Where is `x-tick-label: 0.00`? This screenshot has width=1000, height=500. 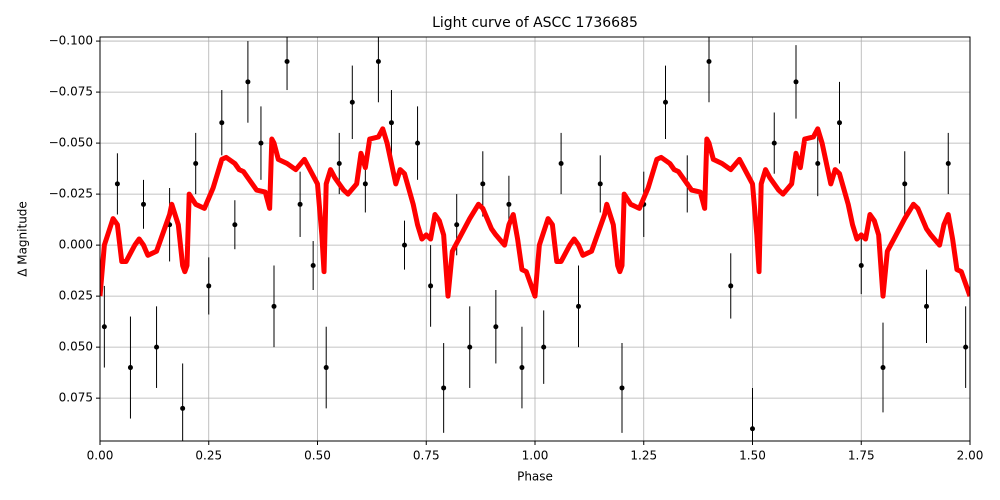 x-tick-label: 0.00 is located at coordinates (100, 456).